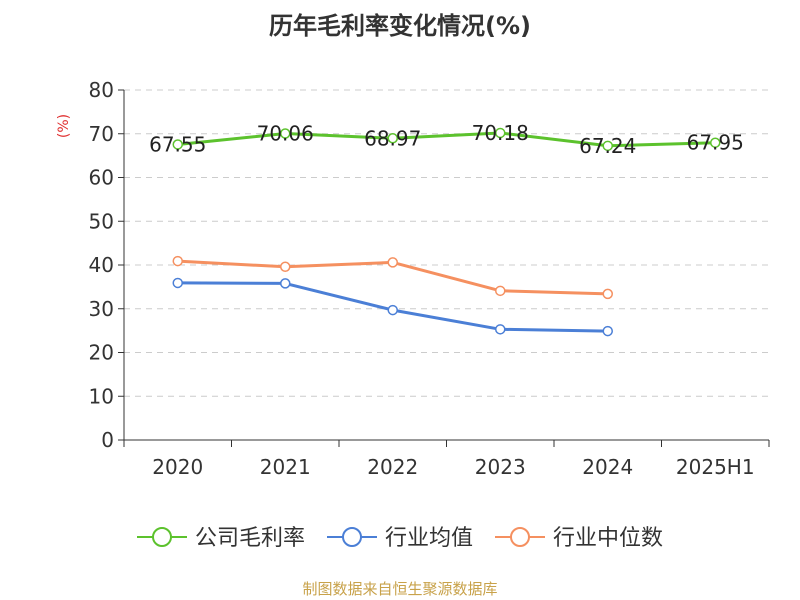 Image resolution: width=800 pixels, height=600 pixels. Describe the element at coordinates (608, 538) in the screenshot. I see `legend-label: 行业中位数` at that location.